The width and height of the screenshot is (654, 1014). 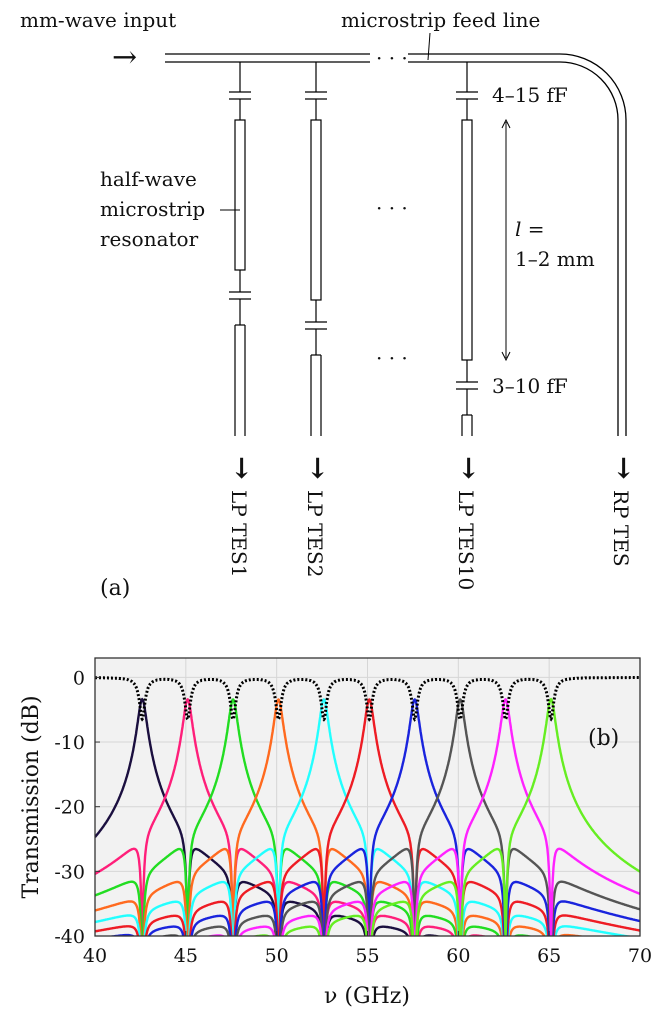 What do you see at coordinates (148, 179) in the screenshot?
I see `resonator-label-line-1: half-wave` at bounding box center [148, 179].